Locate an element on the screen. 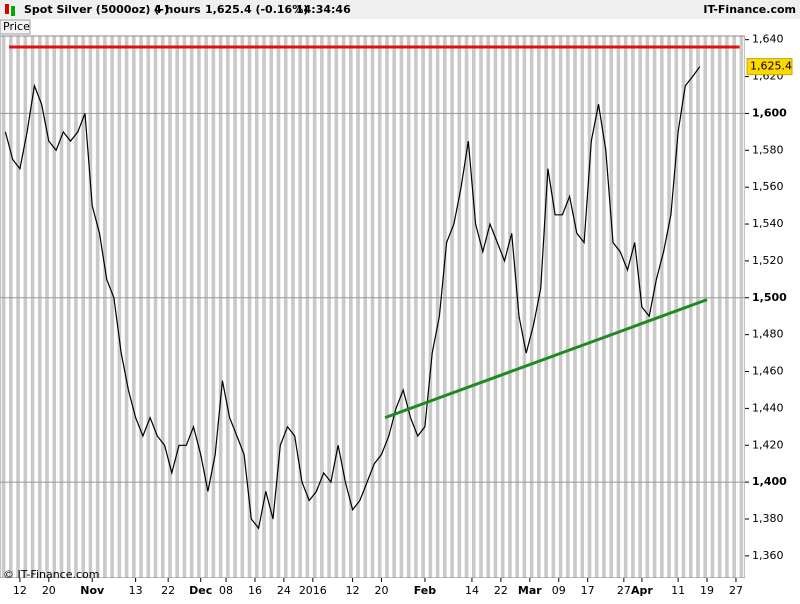 The width and height of the screenshot is (800, 604). header-bar is located at coordinates (400, 9).